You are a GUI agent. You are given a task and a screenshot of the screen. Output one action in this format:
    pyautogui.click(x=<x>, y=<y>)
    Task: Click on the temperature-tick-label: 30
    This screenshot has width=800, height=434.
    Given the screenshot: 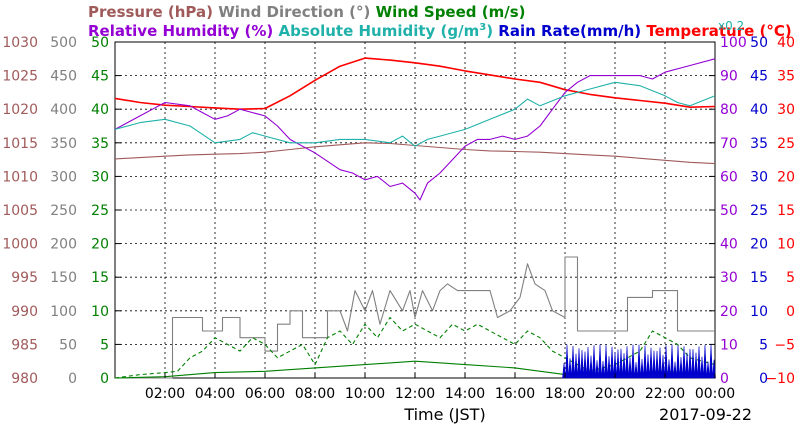 What is the action you would take?
    pyautogui.click(x=786, y=110)
    